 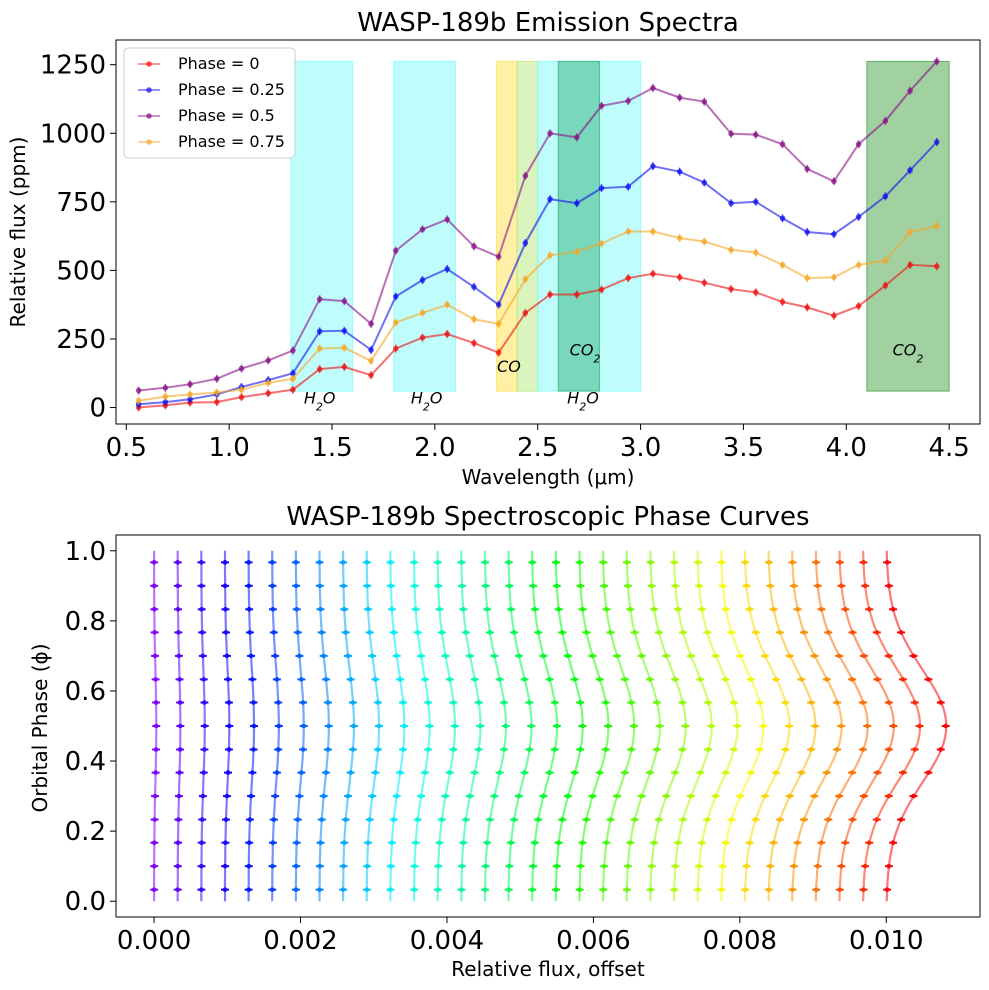 I want to click on x-tick-label: 0.010, so click(x=886, y=941).